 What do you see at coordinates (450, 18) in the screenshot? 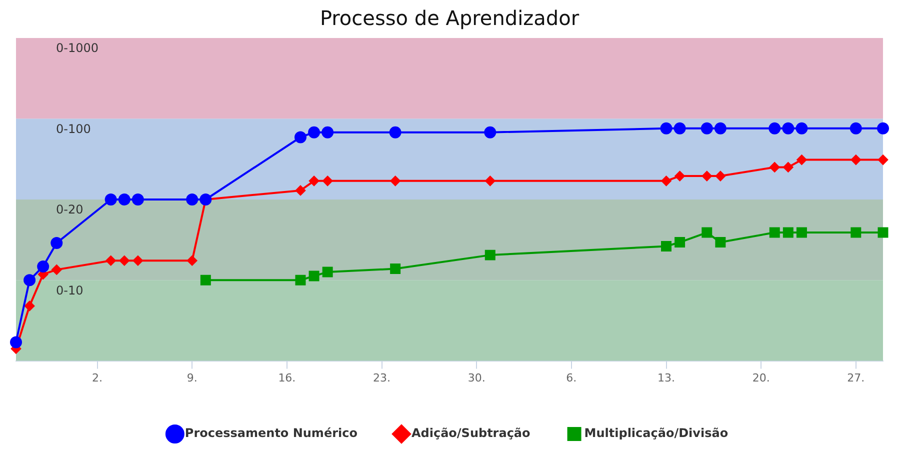
I see `chart-title: Processo de Aprendizador` at bounding box center [450, 18].